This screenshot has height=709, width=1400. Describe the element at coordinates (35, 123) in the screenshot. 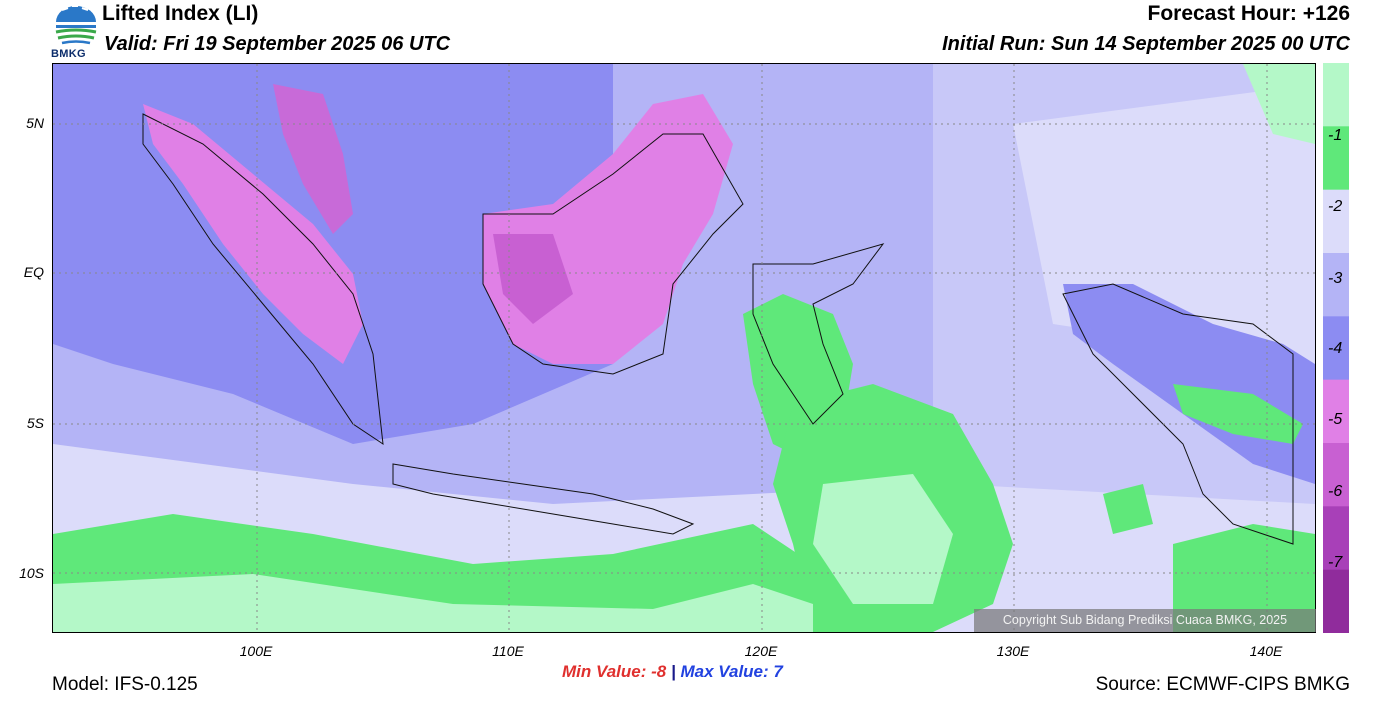

I see `lat-label-5n: 5N` at that location.